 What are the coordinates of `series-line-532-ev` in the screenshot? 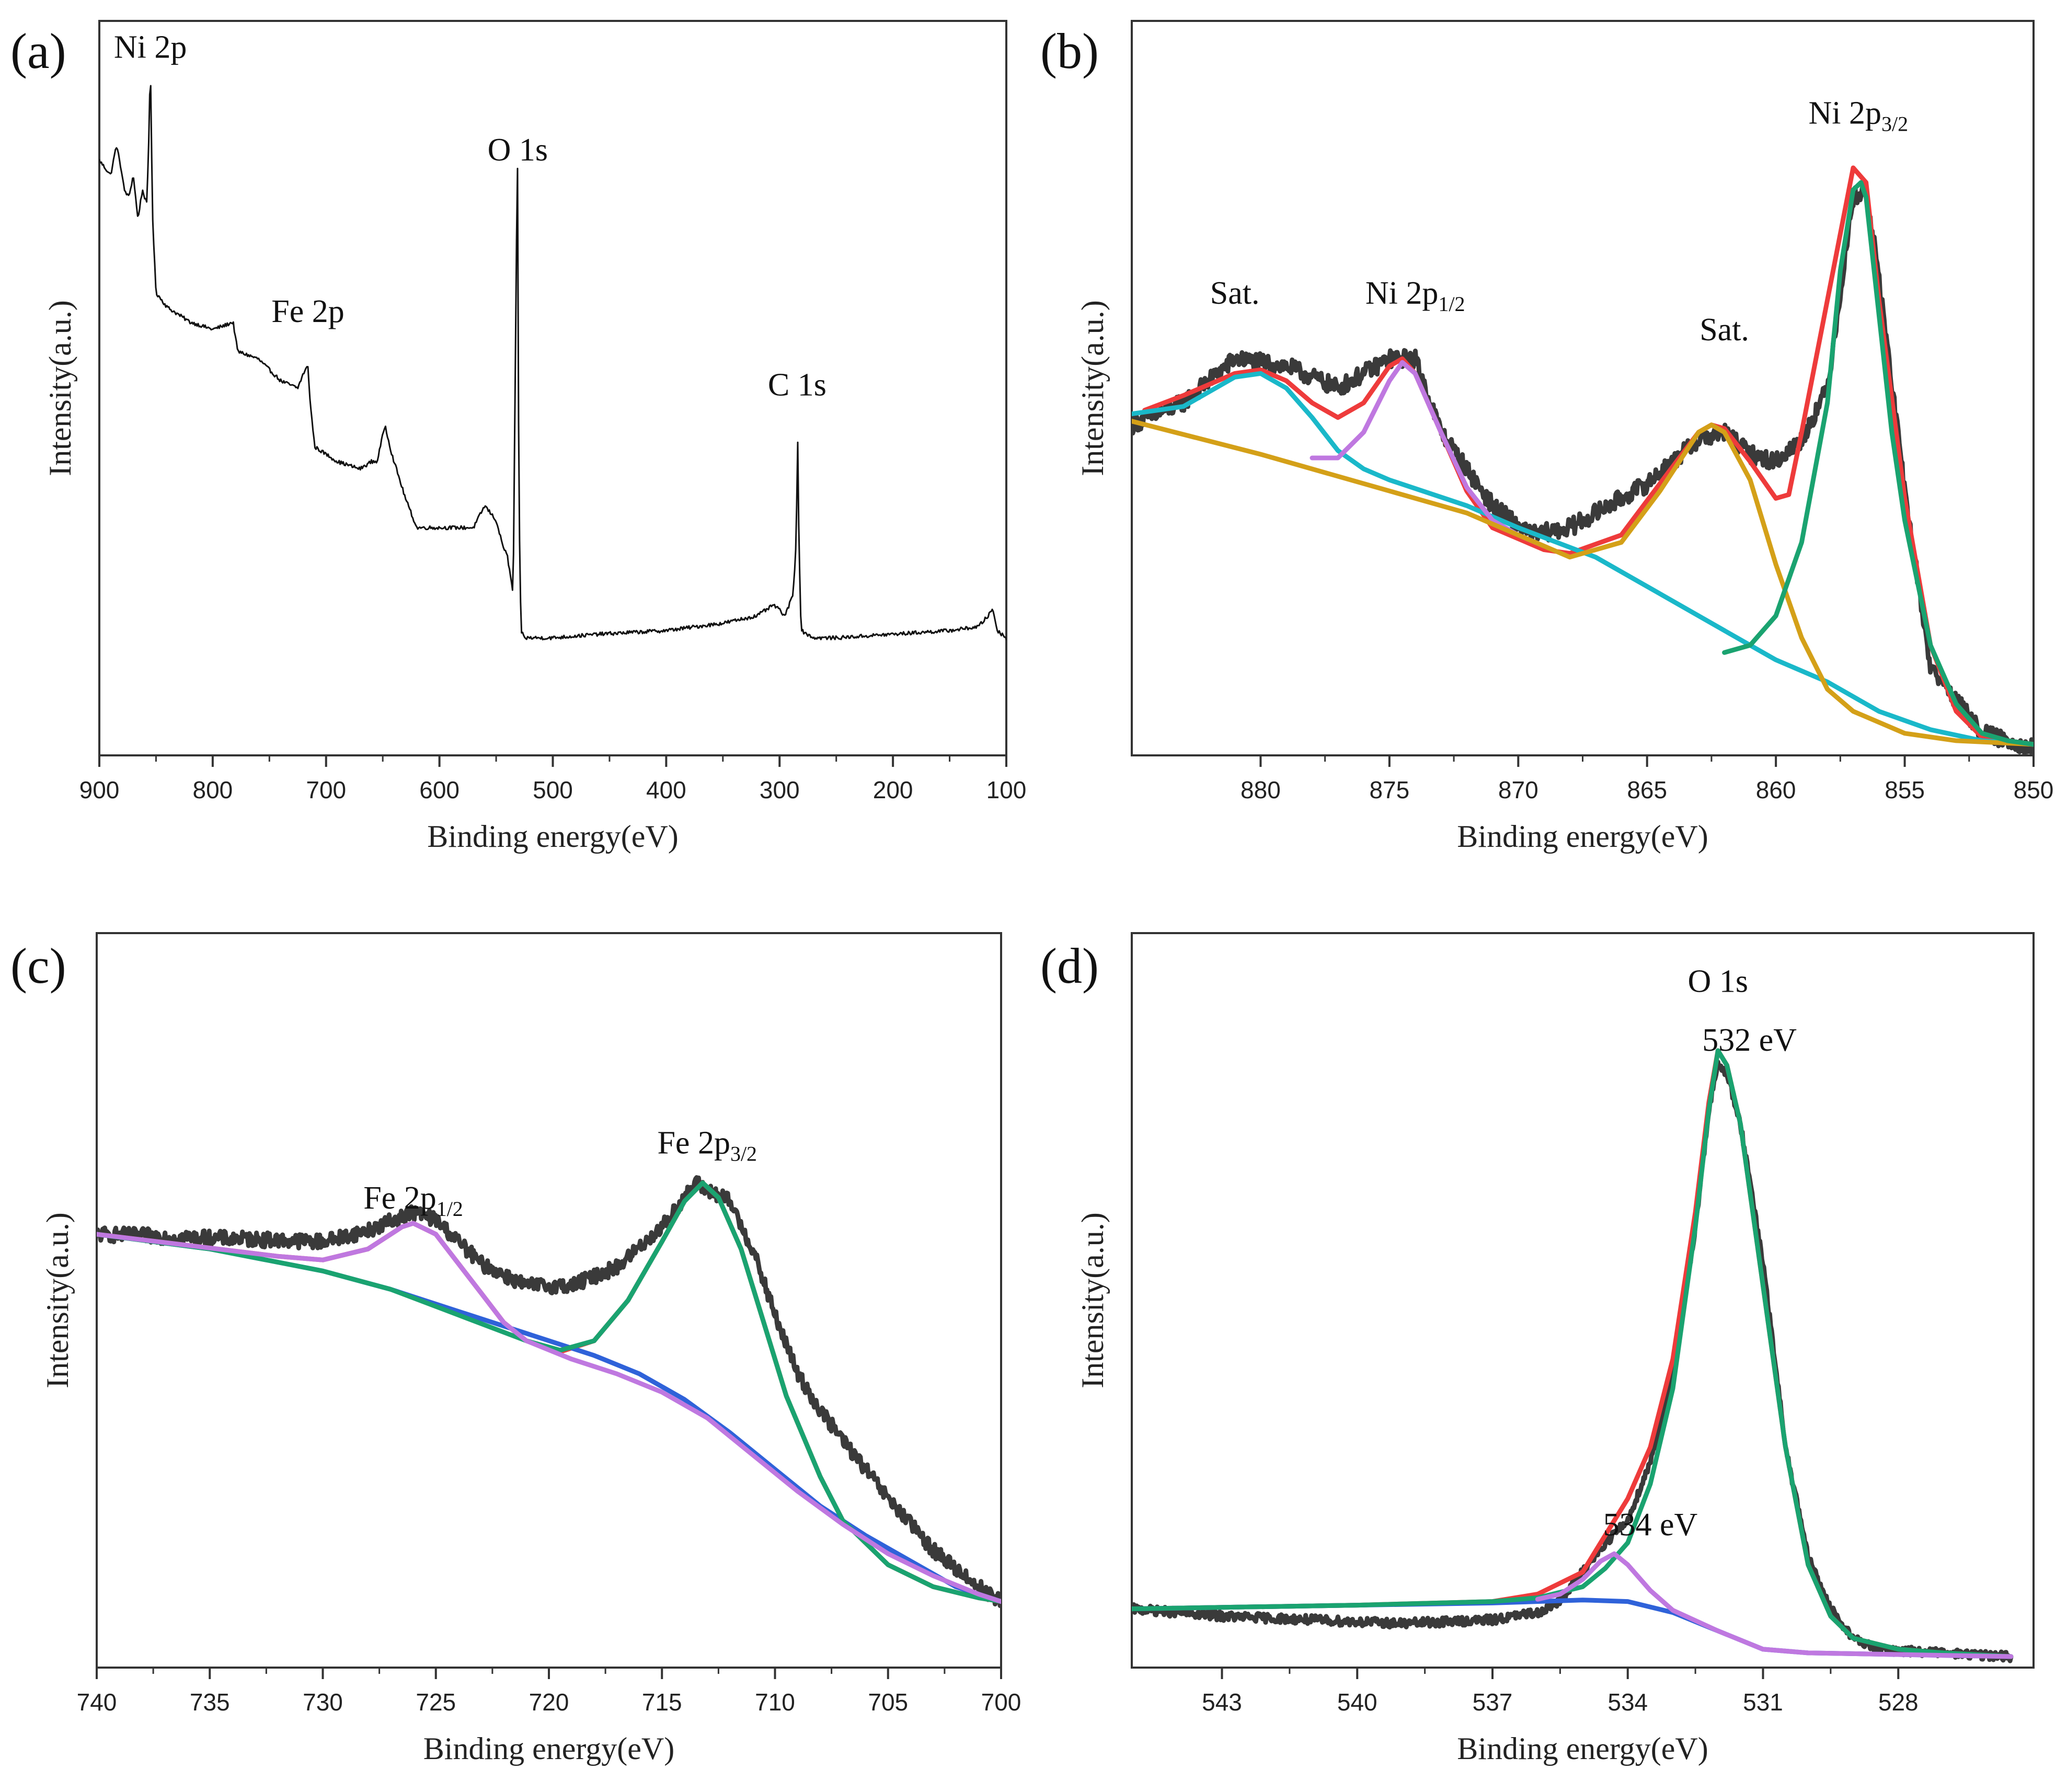 It's located at (1573, 1353).